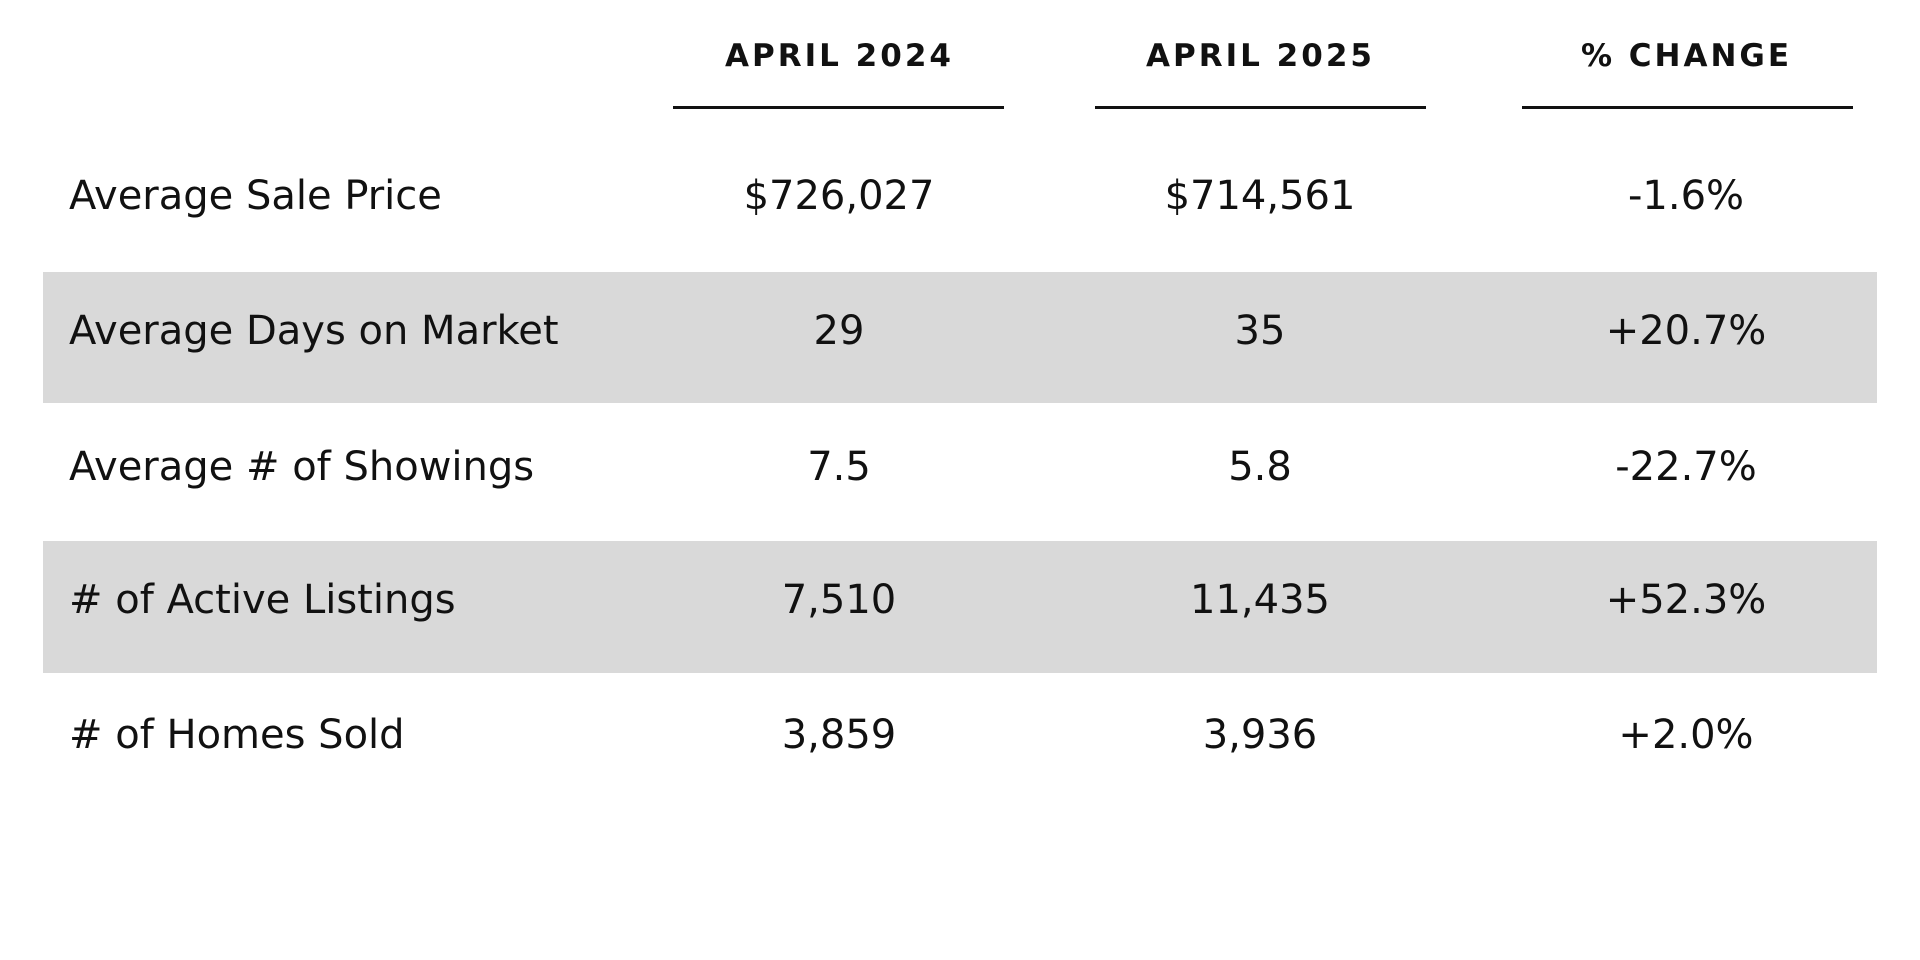  Describe the element at coordinates (1686, 196) in the screenshot. I see `cell-value: -1.6%` at that location.